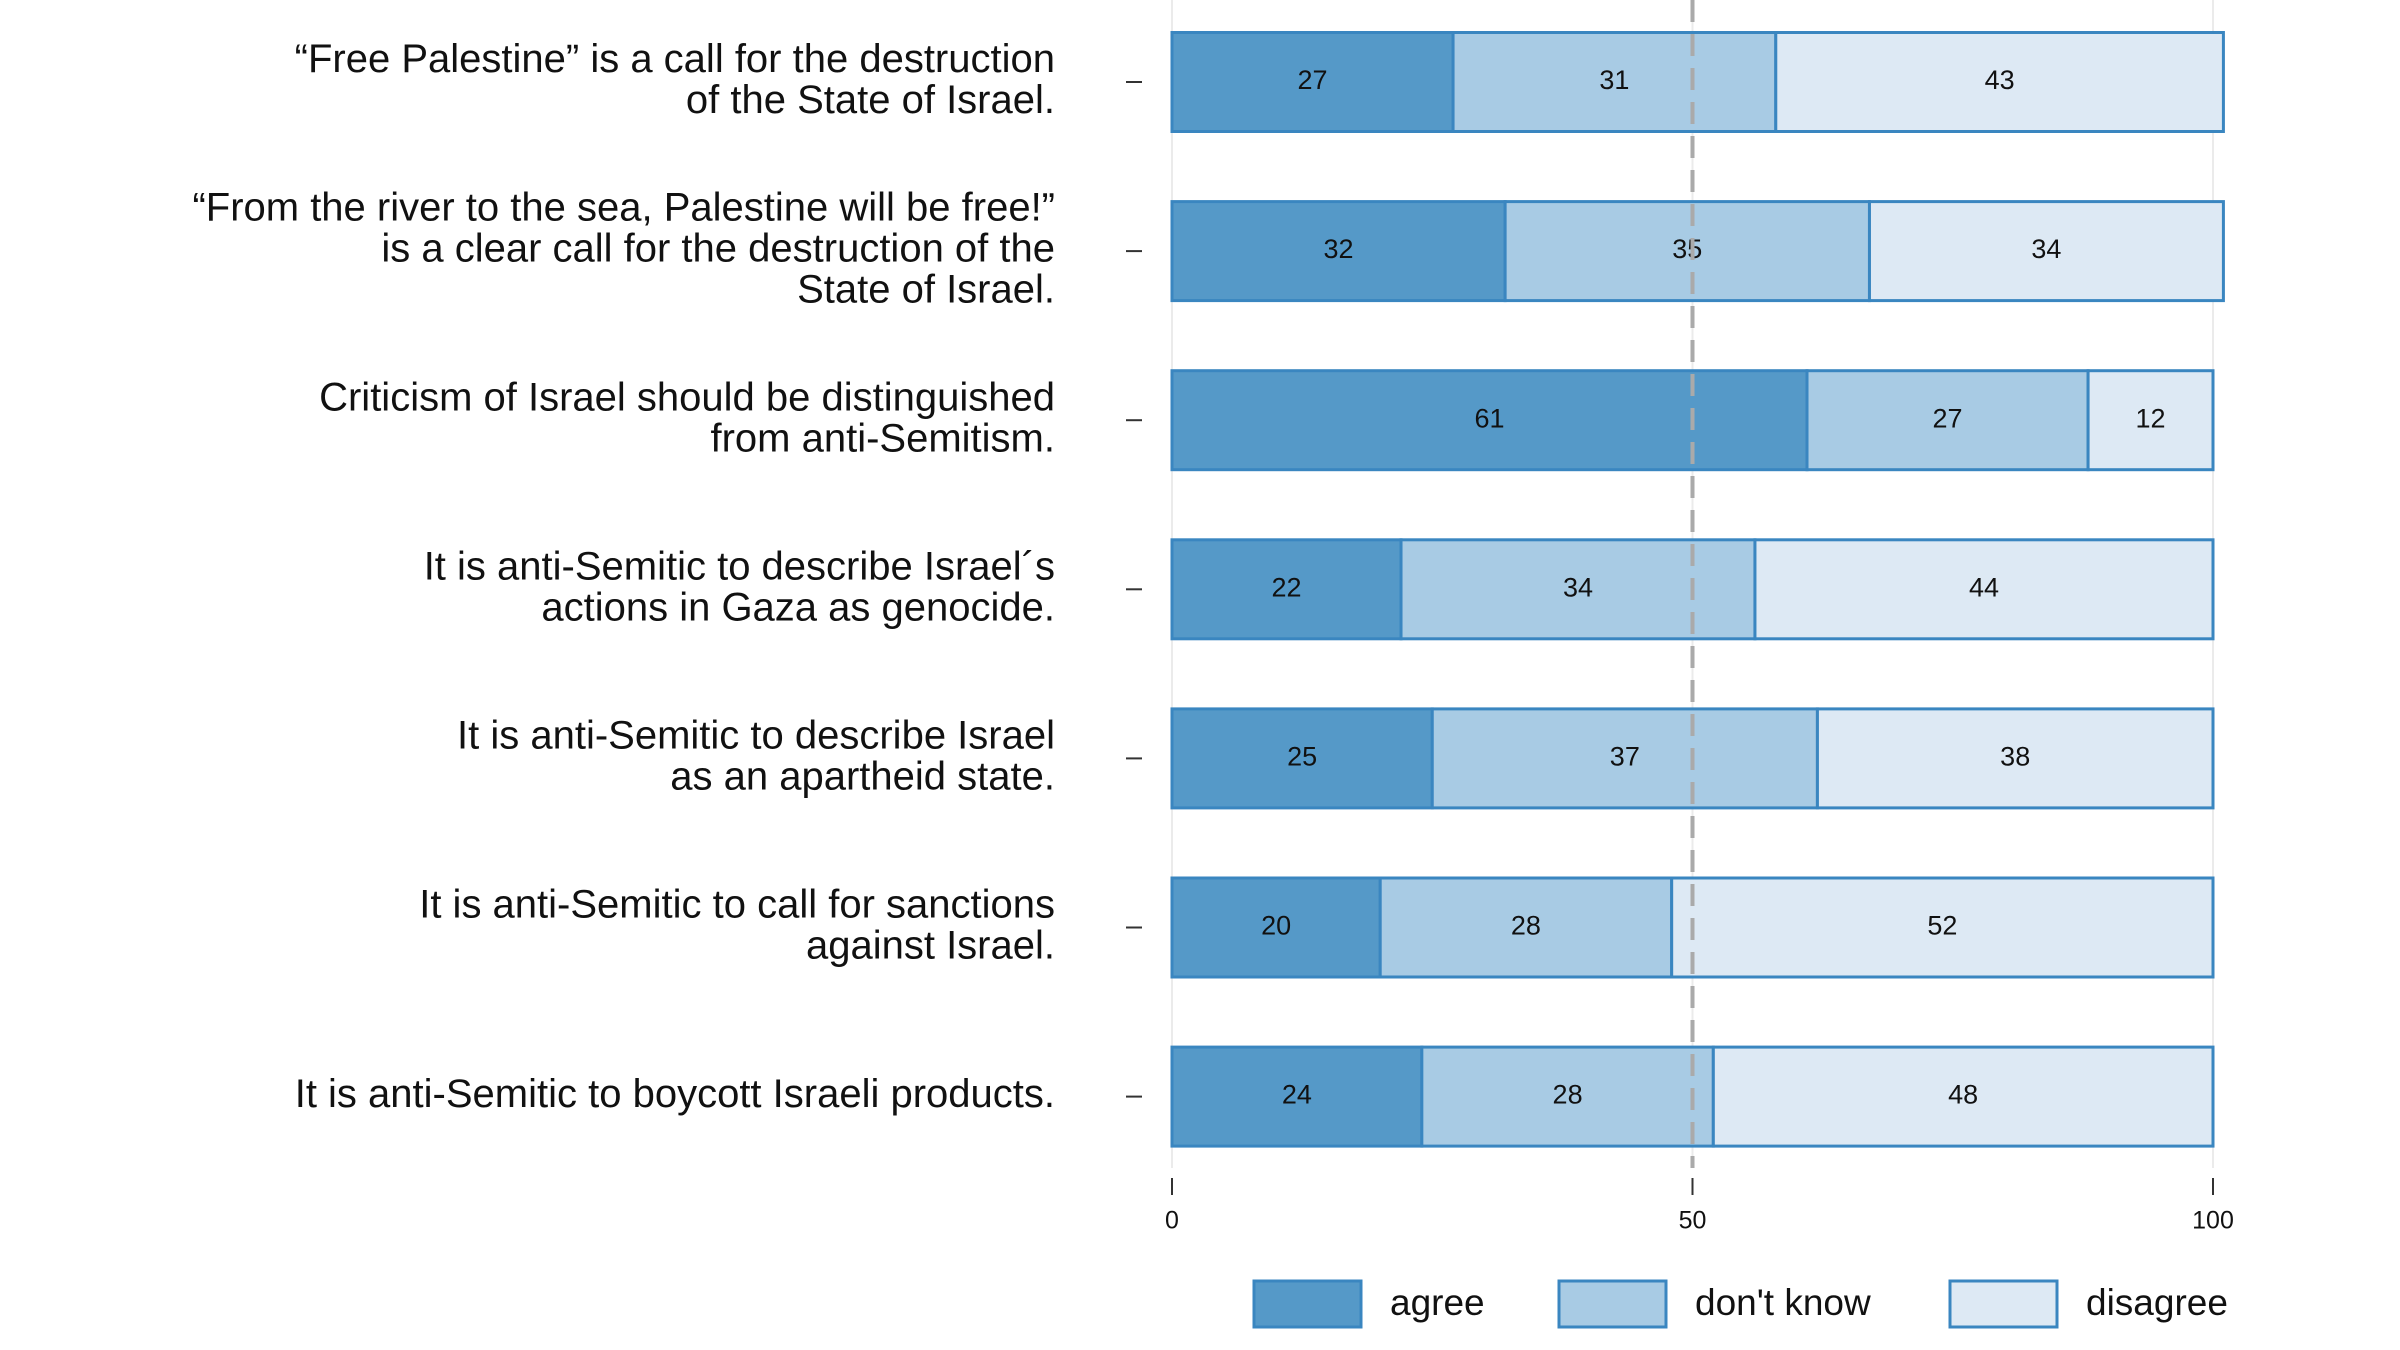 The image size is (2400, 1350). What do you see at coordinates (862, 776) in the screenshot?
I see `category-label: as an apartheid state.` at bounding box center [862, 776].